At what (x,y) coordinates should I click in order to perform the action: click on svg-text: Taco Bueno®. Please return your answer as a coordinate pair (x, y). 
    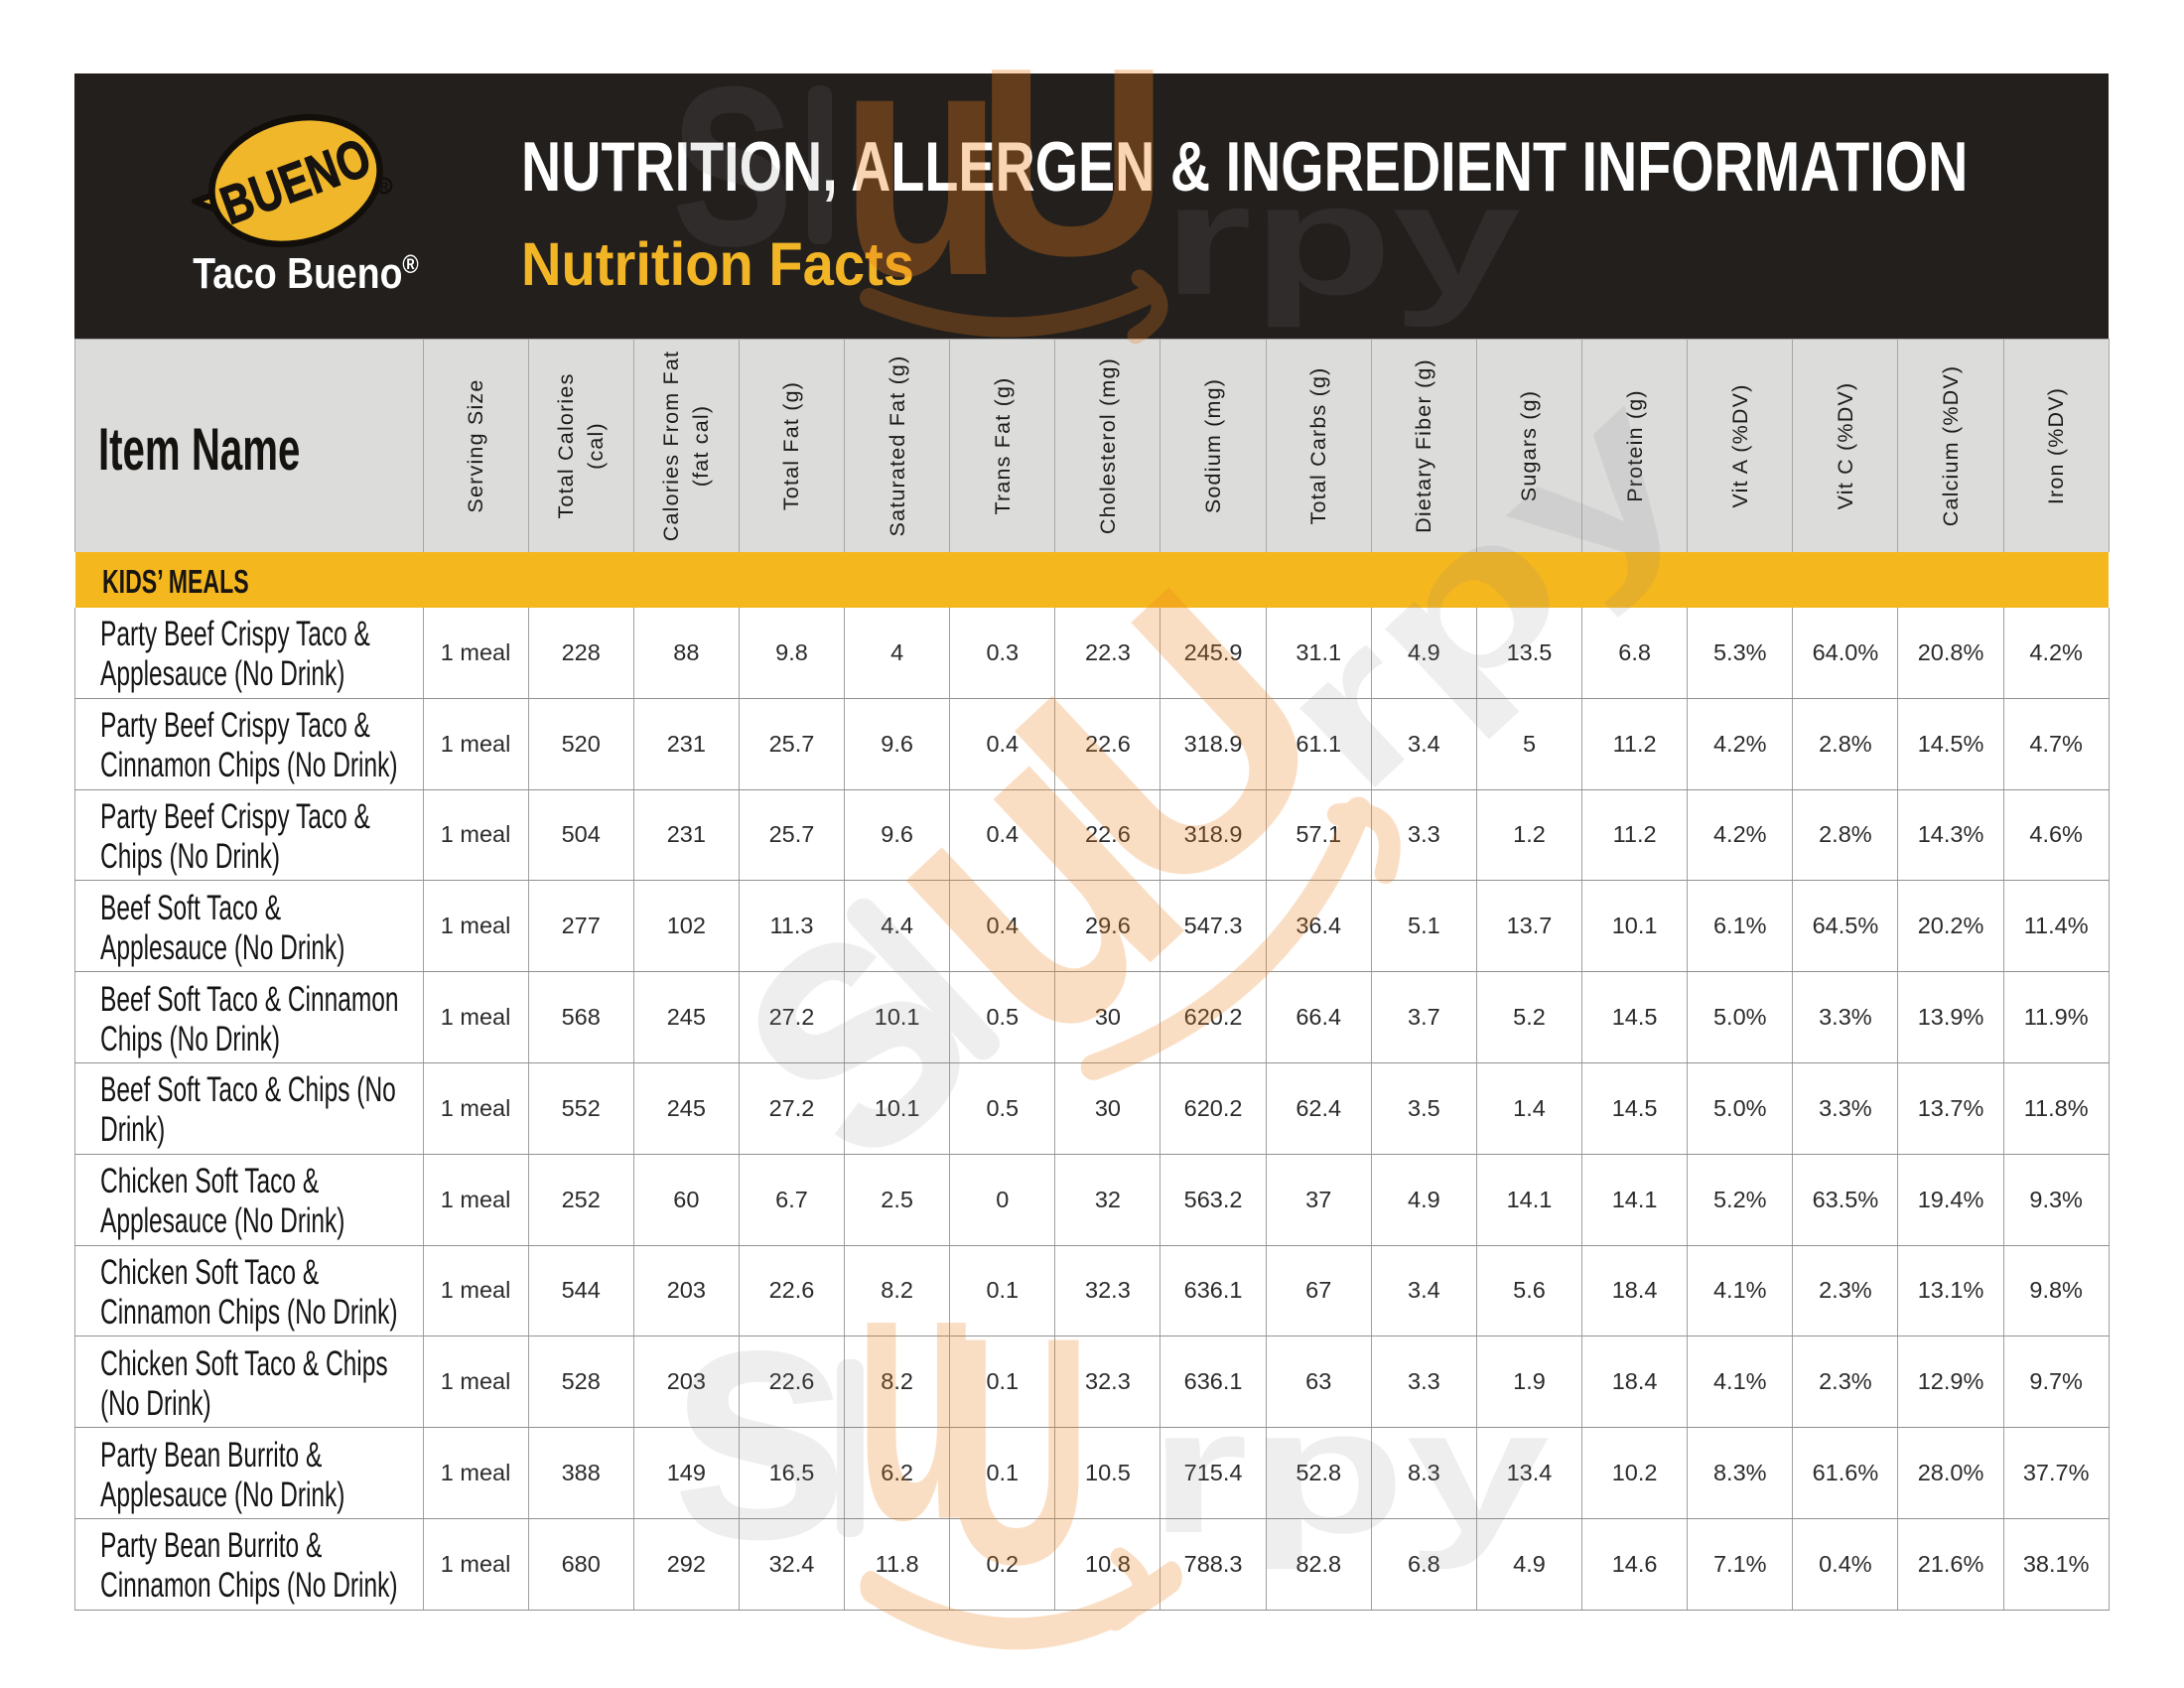
    Looking at the image, I should click on (306, 273).